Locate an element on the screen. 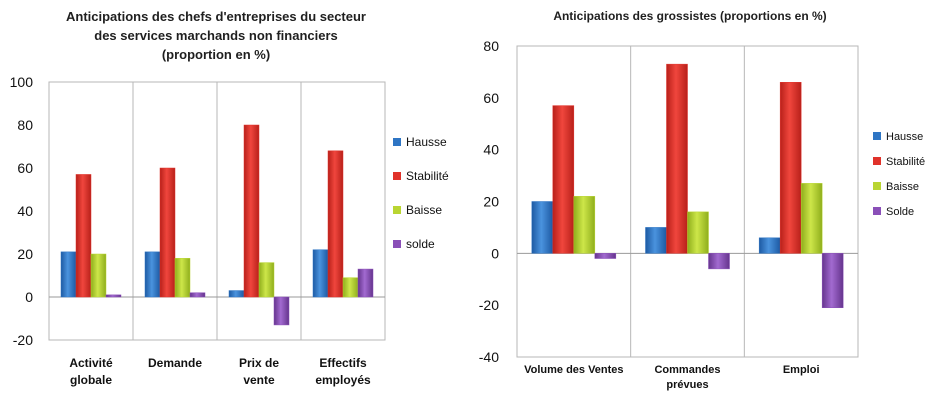 The image size is (940, 403). category-label: Demande is located at coordinates (175, 363).